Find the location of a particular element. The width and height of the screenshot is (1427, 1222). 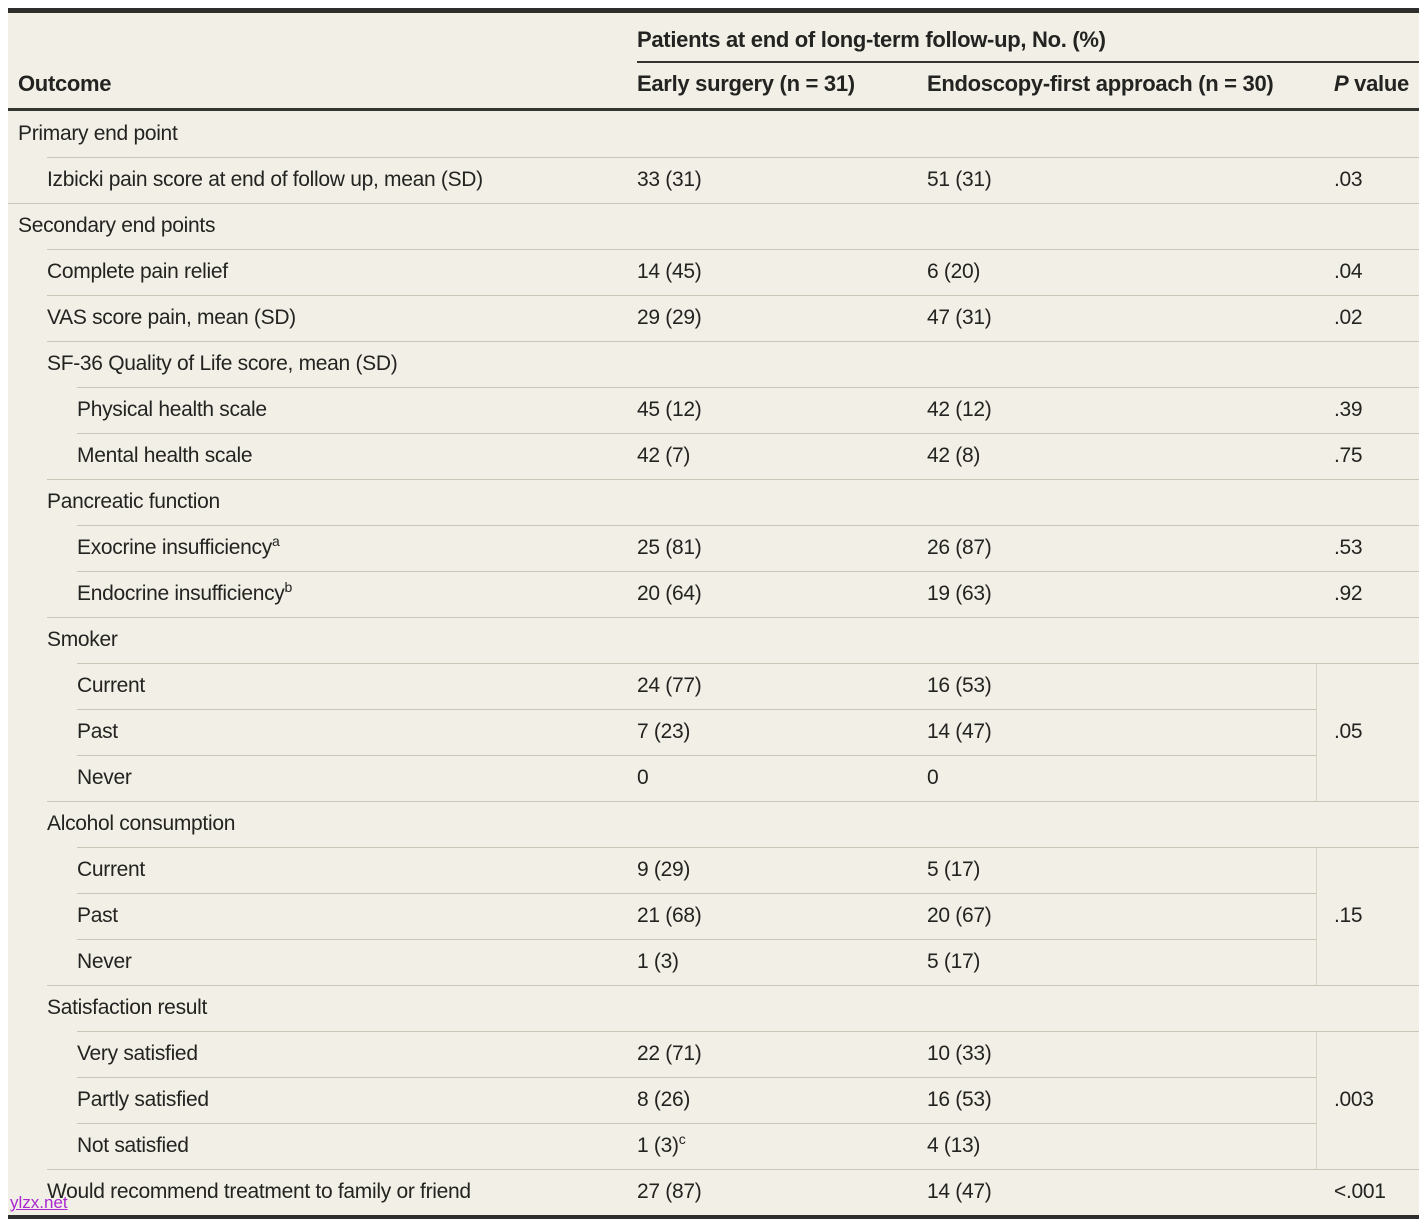

early-surgery-cell: 14 (45) is located at coordinates (773, 272).